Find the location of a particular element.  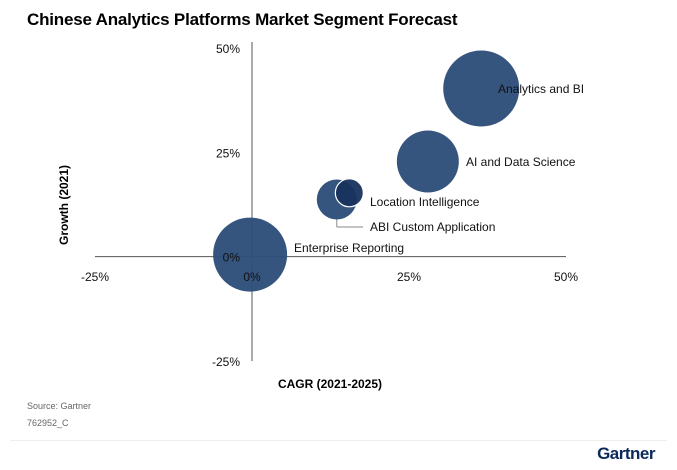

bubble-label: ABI Custom Application is located at coordinates (432, 227).